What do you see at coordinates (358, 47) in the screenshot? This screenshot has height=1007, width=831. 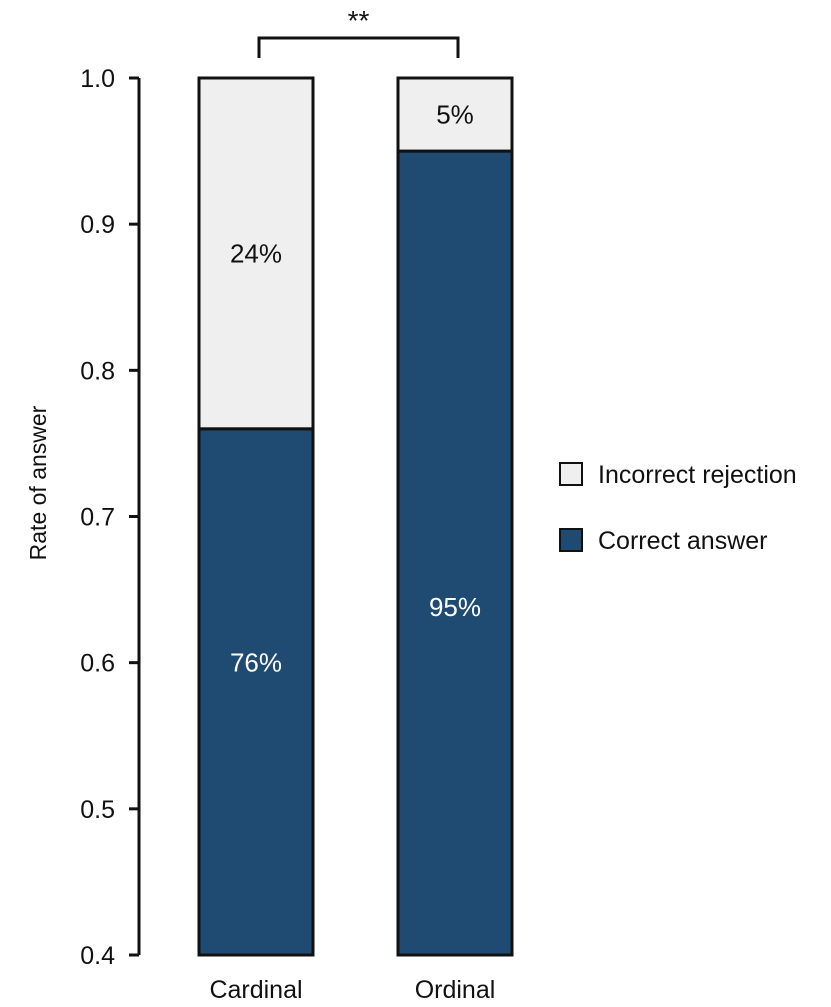 I see `bracket-line` at bounding box center [358, 47].